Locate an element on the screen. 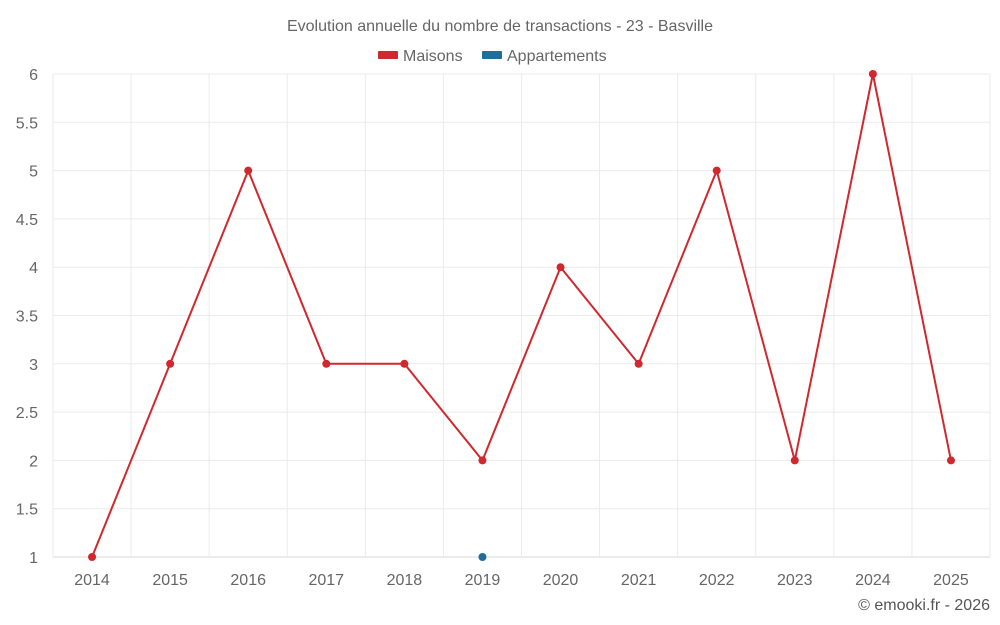 This screenshot has height=625, width=1000. legend-swatch-maisons is located at coordinates (388, 55).